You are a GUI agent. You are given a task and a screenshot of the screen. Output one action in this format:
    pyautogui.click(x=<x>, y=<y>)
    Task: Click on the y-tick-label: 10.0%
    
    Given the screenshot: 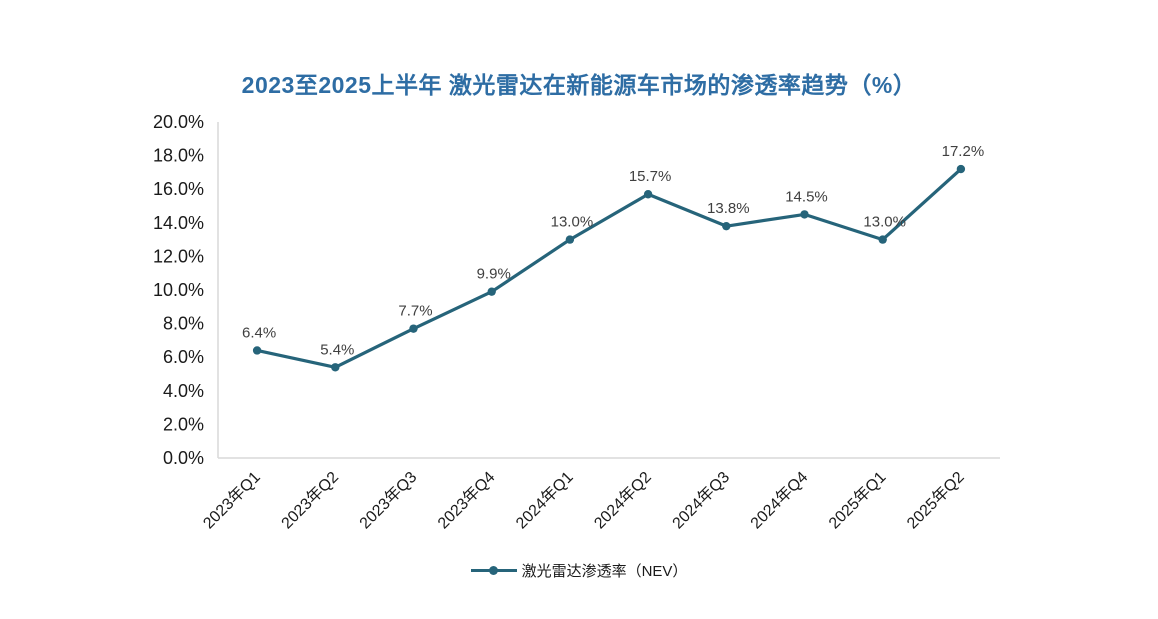 What is the action you would take?
    pyautogui.click(x=178, y=290)
    